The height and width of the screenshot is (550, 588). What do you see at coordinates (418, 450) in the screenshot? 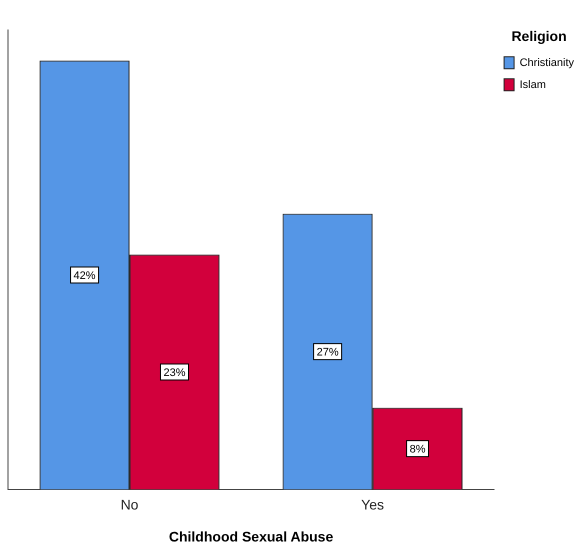
I see `data-label: 8%` at bounding box center [418, 450].